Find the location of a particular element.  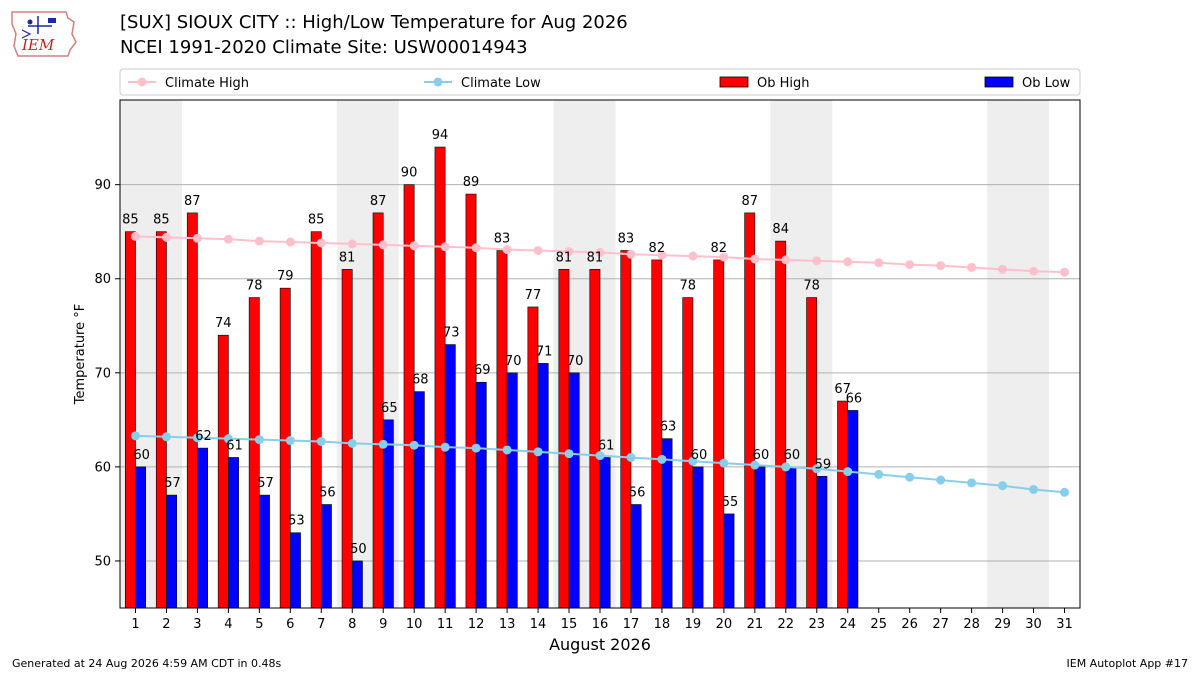

x-tick-label: 8 is located at coordinates (352, 624).